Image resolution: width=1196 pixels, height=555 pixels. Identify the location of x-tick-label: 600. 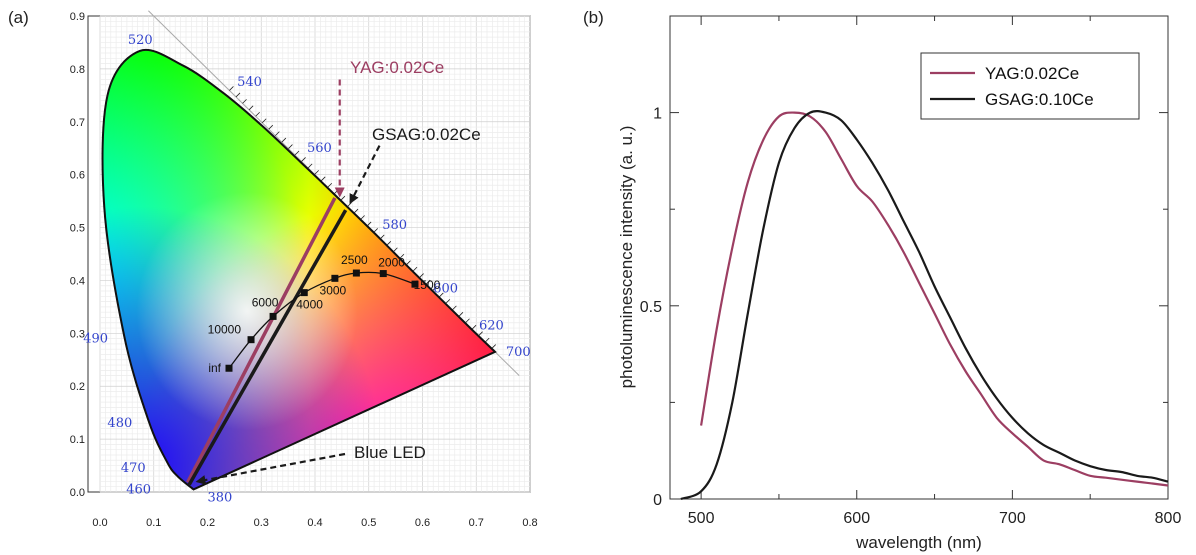
(856, 518).